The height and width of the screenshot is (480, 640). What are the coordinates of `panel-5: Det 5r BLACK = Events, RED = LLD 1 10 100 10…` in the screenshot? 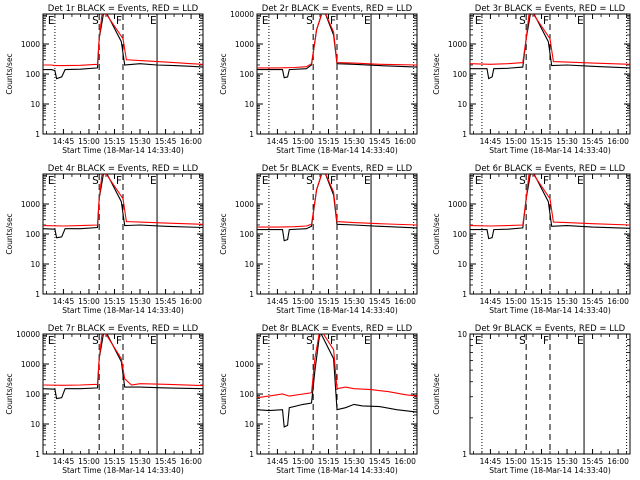 It's located at (318, 239).